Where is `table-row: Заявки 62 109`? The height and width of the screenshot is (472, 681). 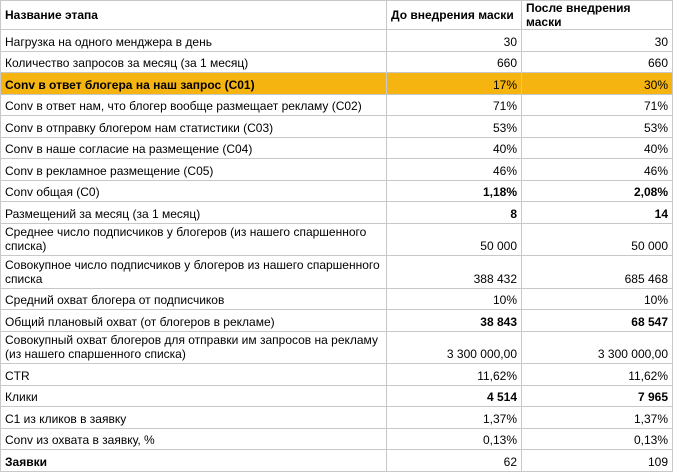
table-row: Заявки 62 109 is located at coordinates (336, 460).